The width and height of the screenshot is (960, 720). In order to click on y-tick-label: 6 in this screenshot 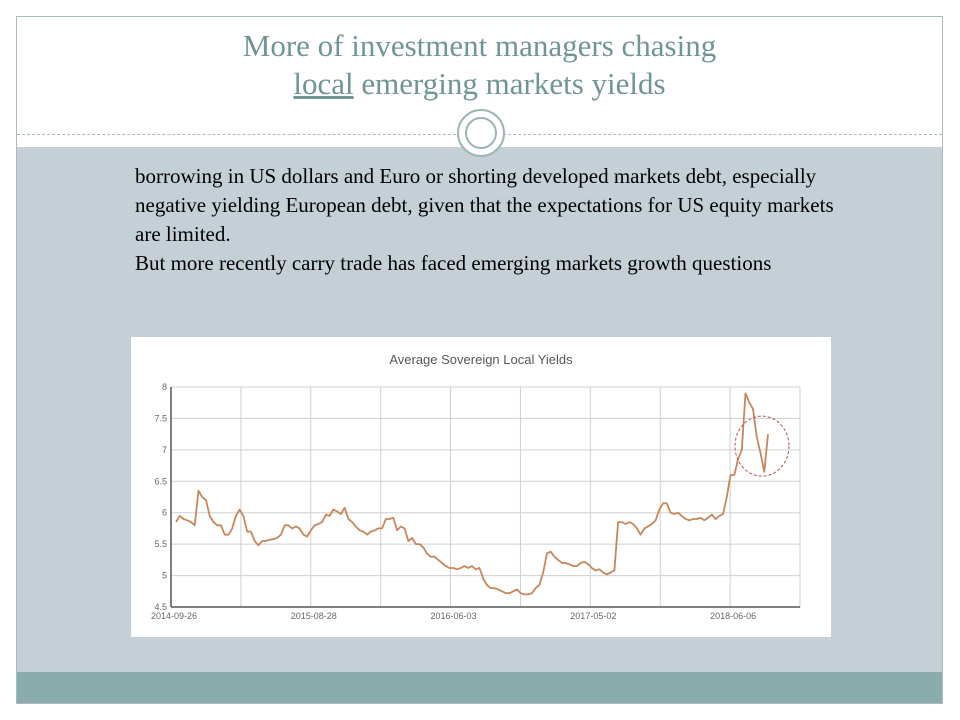, I will do `click(164, 513)`.